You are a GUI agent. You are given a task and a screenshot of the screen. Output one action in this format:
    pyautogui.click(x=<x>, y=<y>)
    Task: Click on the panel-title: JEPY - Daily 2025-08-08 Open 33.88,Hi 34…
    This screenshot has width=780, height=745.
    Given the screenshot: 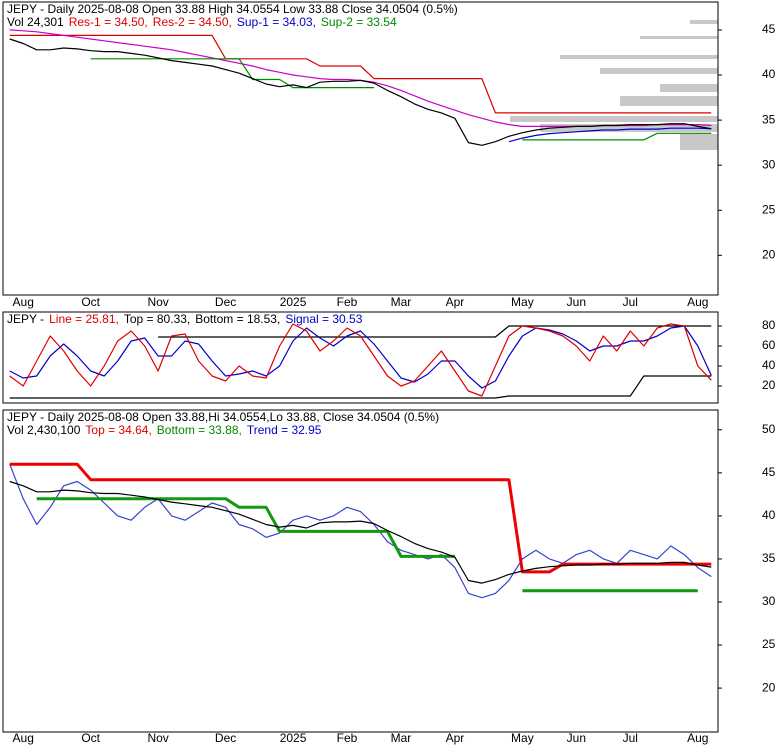 What is the action you would take?
    pyautogui.click(x=223, y=417)
    